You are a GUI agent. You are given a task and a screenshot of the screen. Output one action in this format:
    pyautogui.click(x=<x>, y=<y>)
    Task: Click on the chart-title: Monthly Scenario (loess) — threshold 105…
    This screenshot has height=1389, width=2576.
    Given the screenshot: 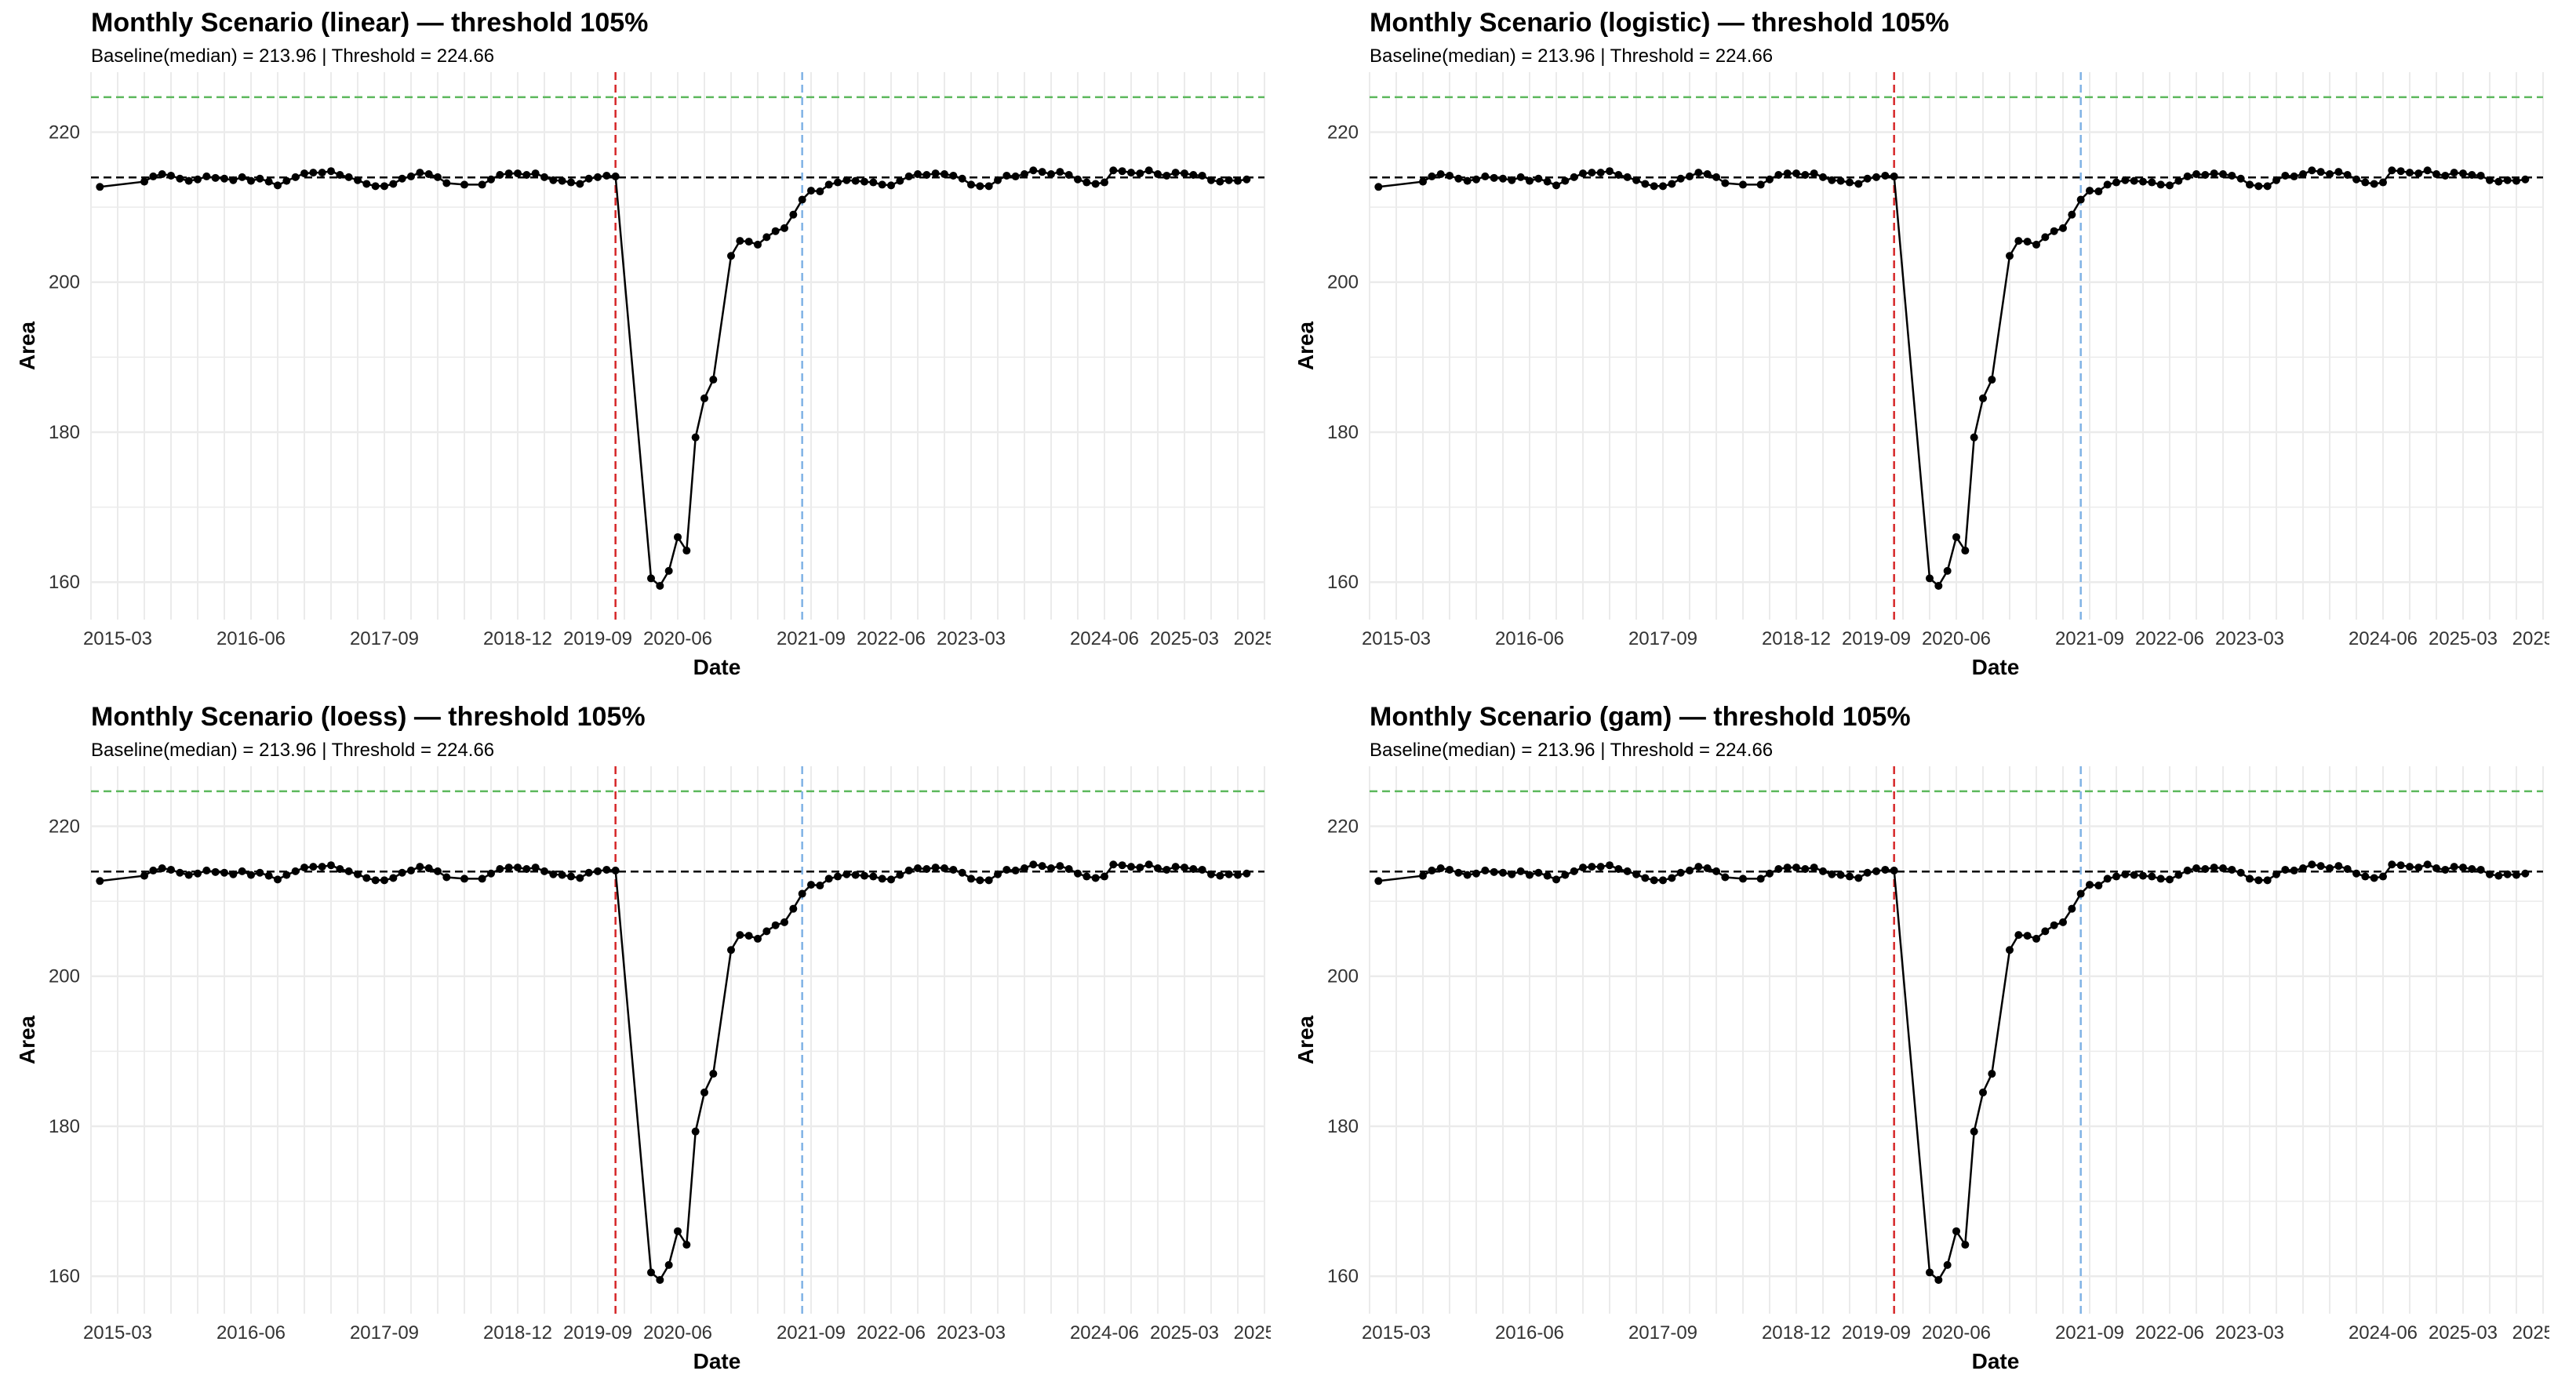 What is the action you would take?
    pyautogui.click(x=368, y=717)
    